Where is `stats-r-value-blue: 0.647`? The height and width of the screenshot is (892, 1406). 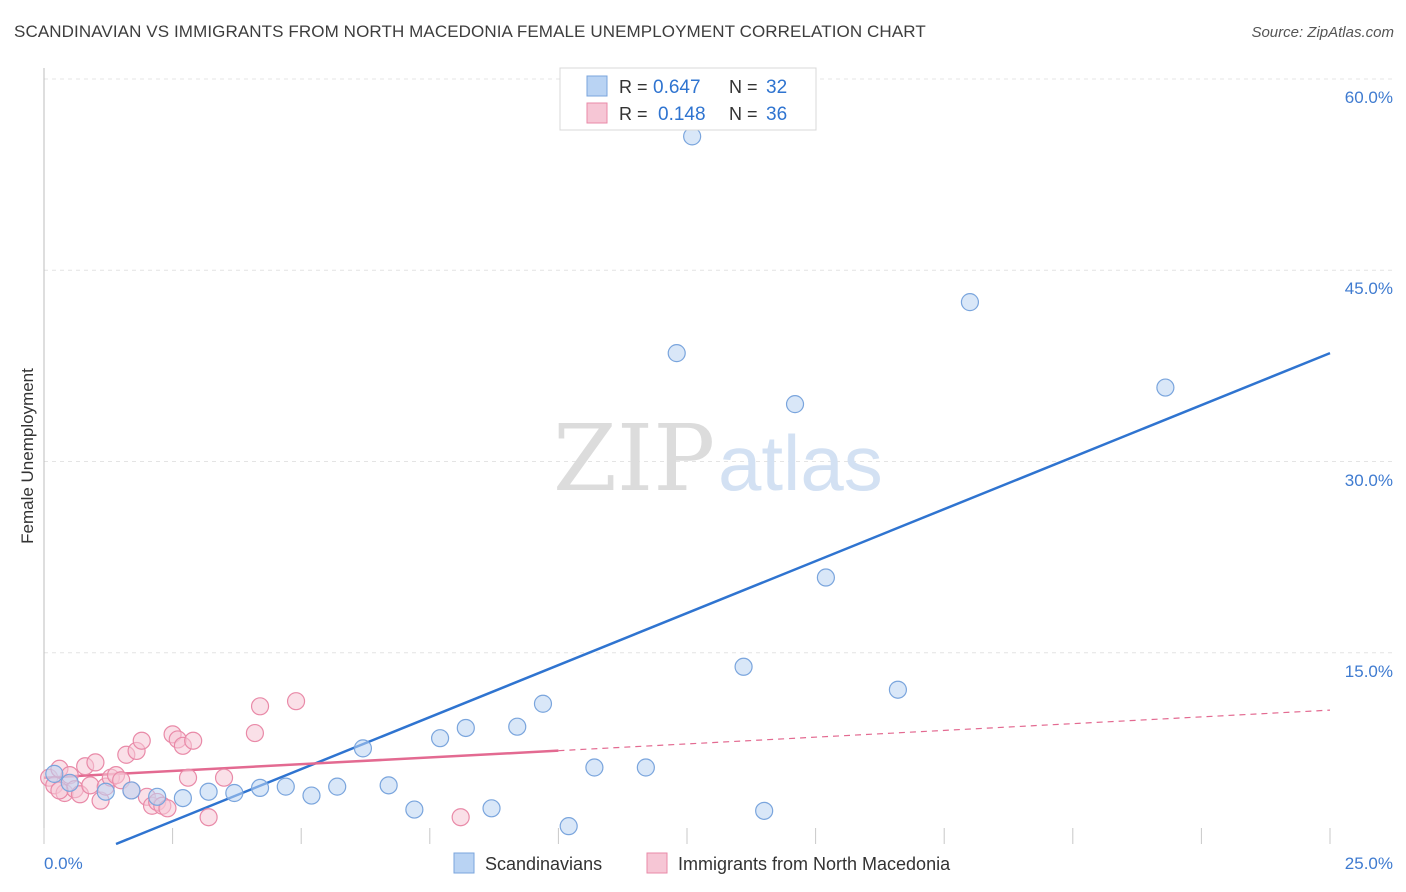 stats-r-value-blue: 0.647 is located at coordinates (677, 87).